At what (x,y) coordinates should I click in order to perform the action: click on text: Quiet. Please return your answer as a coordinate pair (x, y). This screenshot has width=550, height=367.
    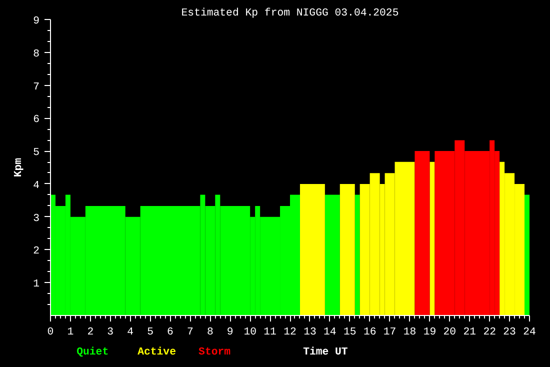
    Looking at the image, I should click on (92, 352).